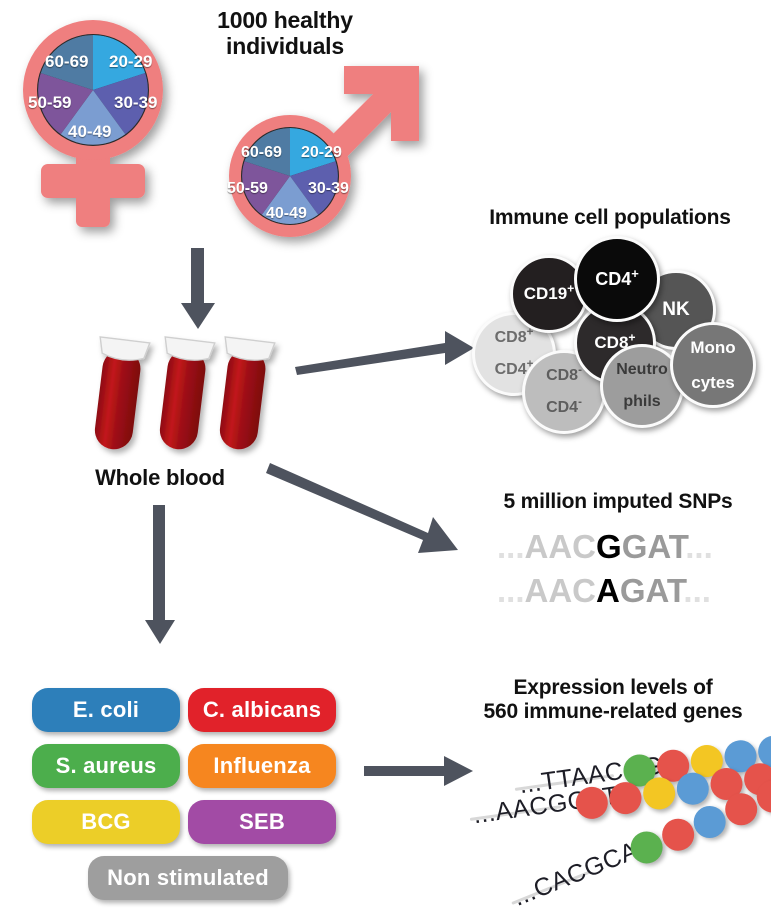  I want to click on stimulus-label: Influenza, so click(262, 765).